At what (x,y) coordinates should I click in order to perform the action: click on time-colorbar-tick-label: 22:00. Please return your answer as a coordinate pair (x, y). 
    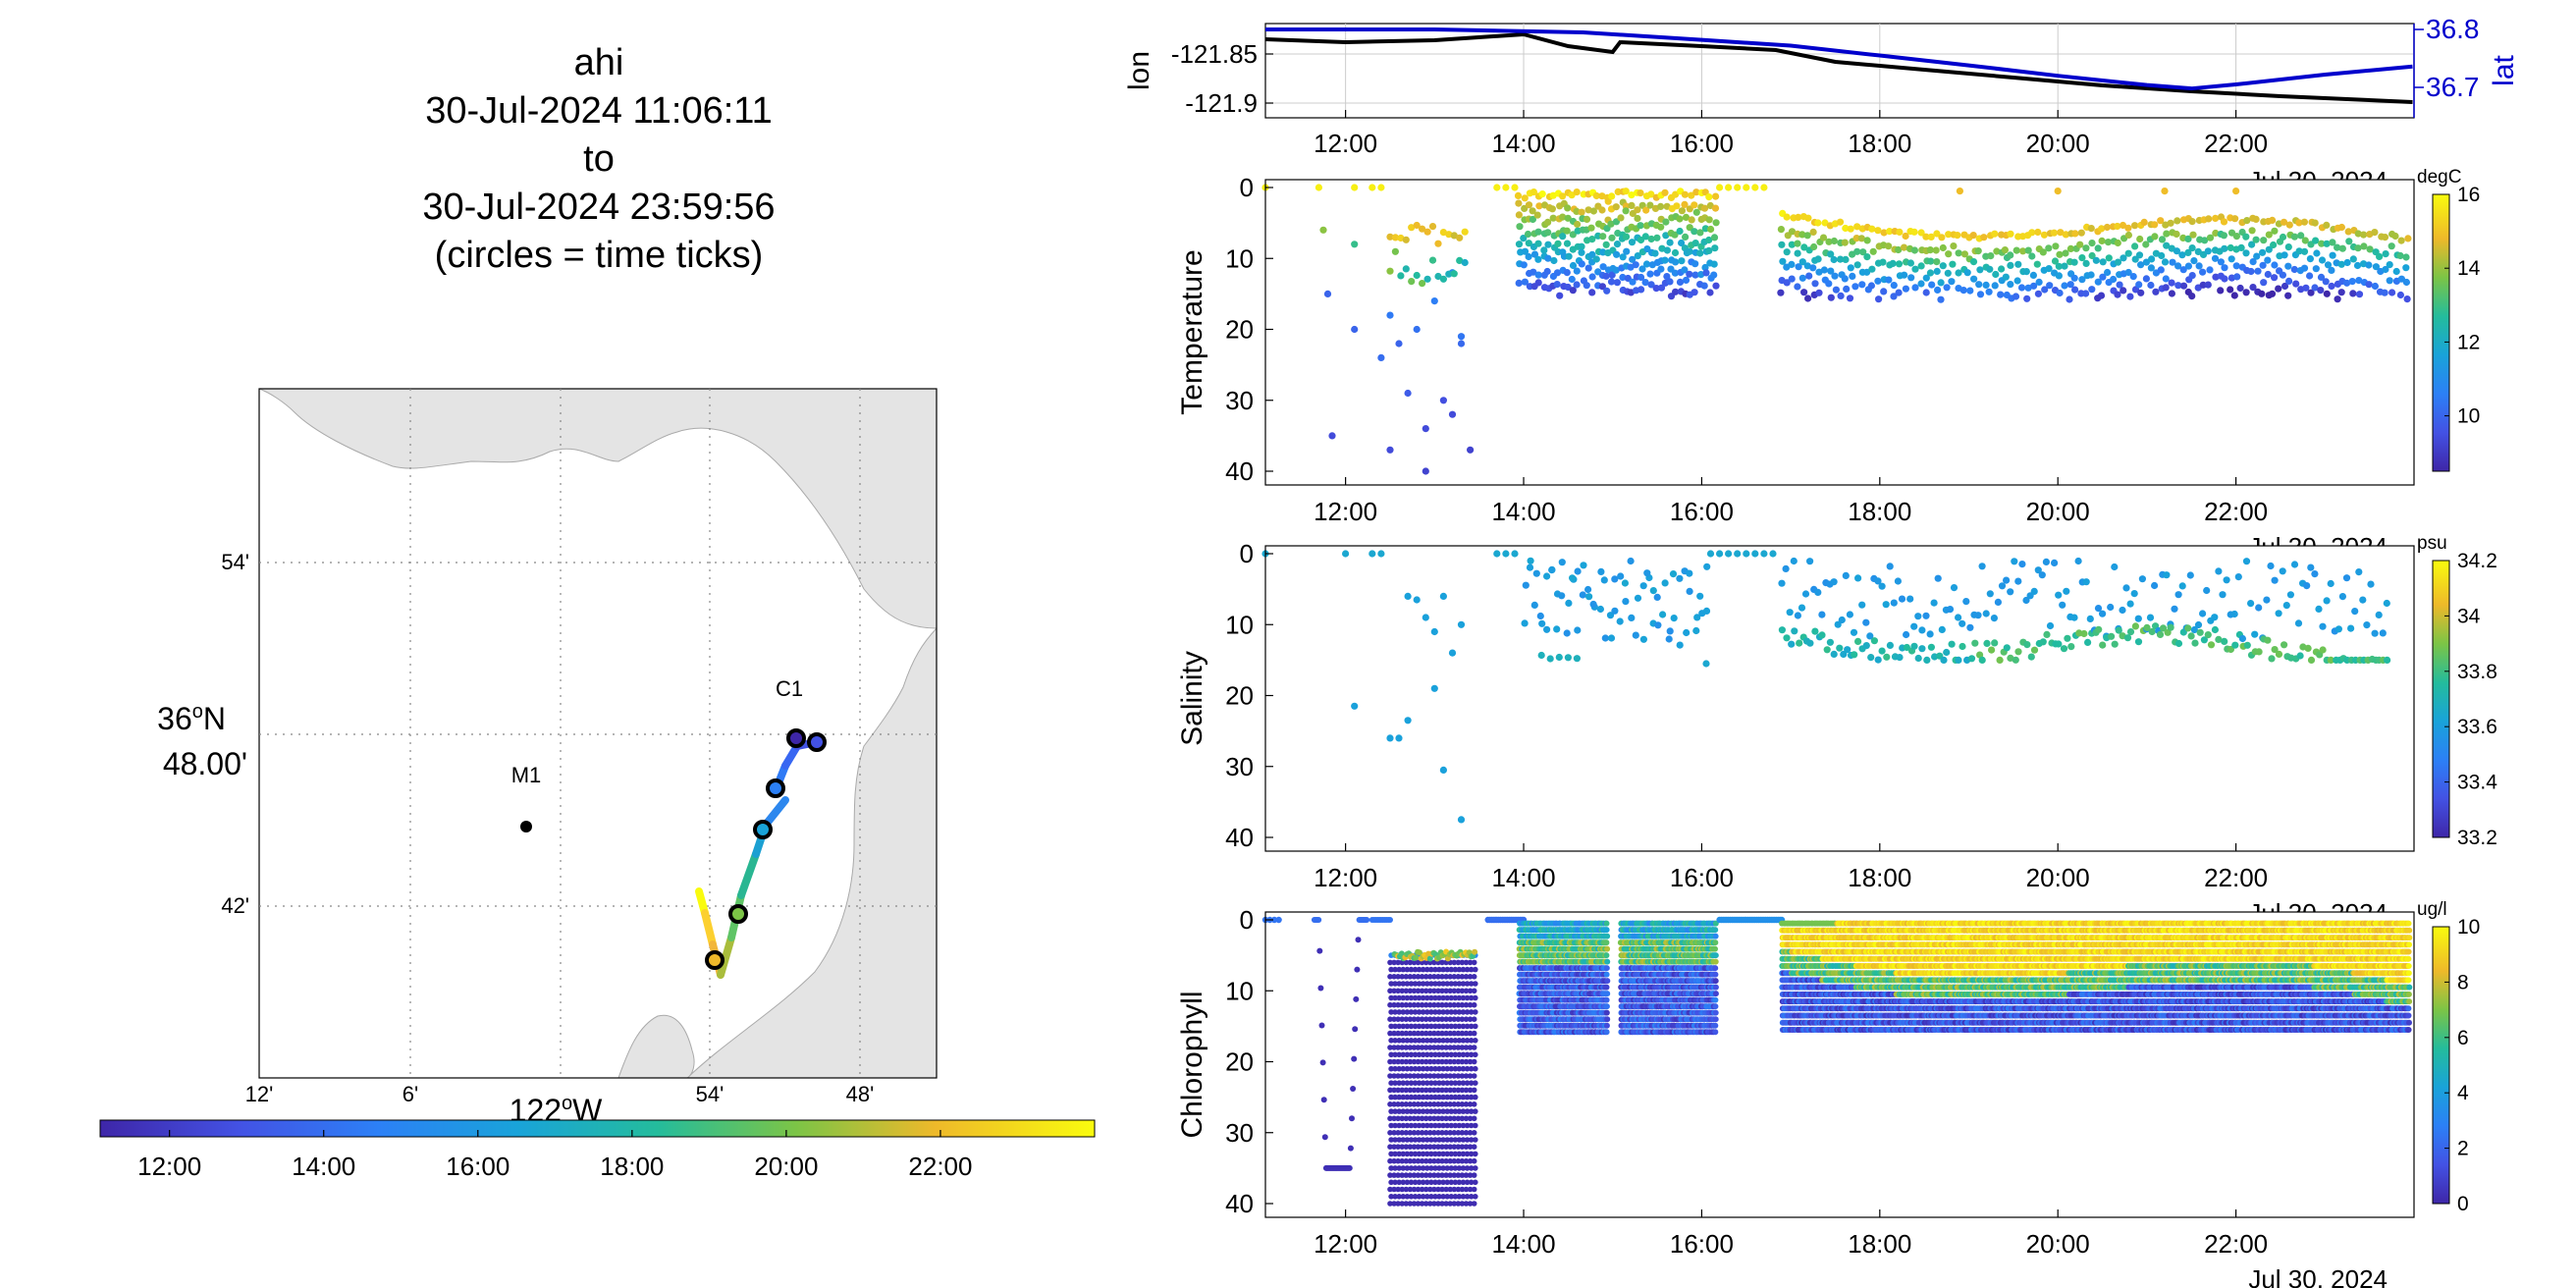
    Looking at the image, I should click on (940, 1166).